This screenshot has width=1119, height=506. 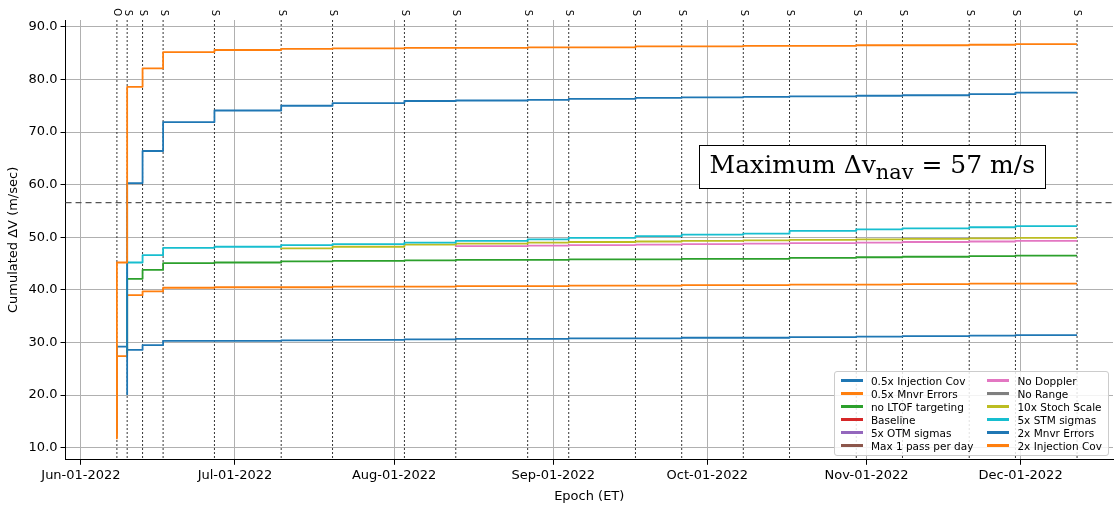 What do you see at coordinates (707, 474) in the screenshot?
I see `x-tick-label: Oct-01-2022` at bounding box center [707, 474].